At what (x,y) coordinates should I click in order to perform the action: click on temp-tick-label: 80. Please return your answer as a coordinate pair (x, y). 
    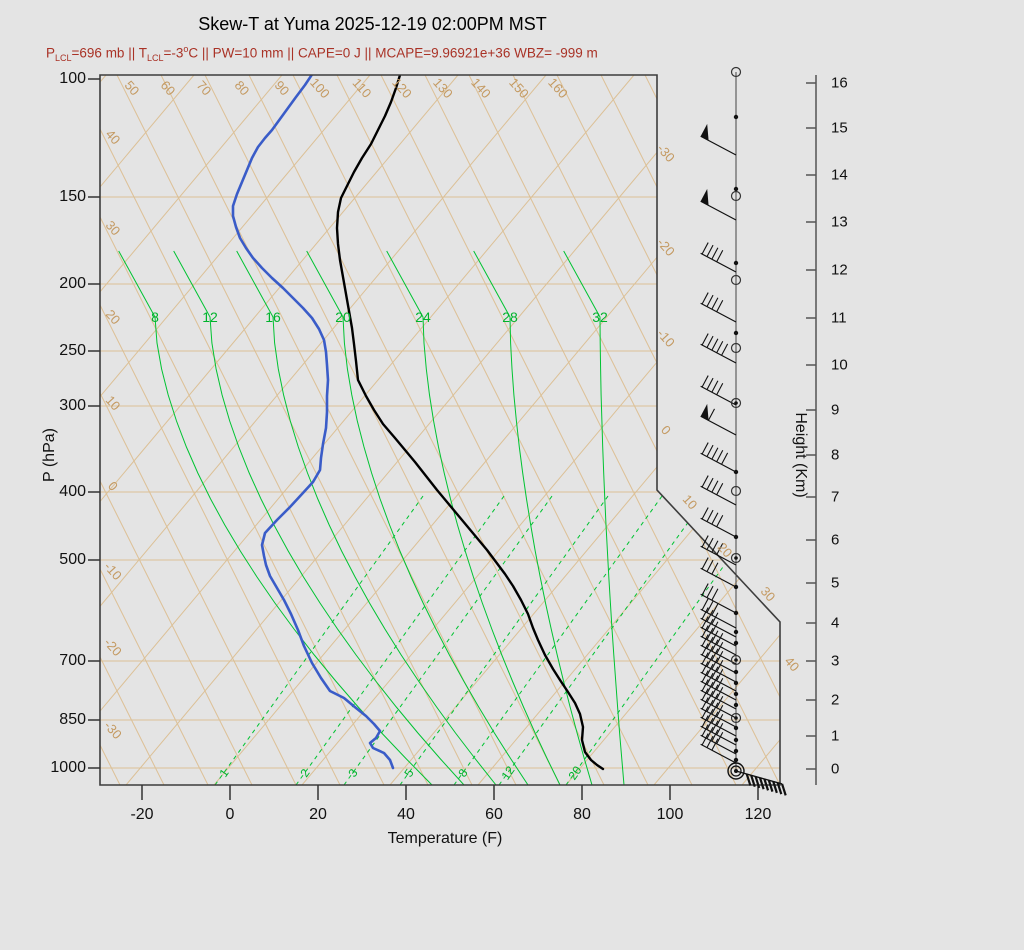
    Looking at the image, I should click on (582, 814).